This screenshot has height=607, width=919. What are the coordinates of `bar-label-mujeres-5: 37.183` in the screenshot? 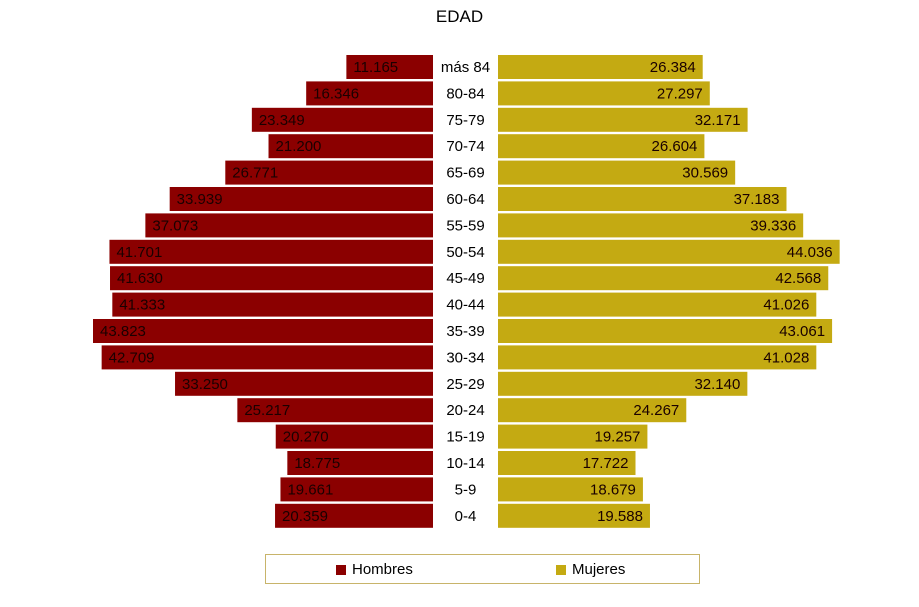 It's located at (757, 199).